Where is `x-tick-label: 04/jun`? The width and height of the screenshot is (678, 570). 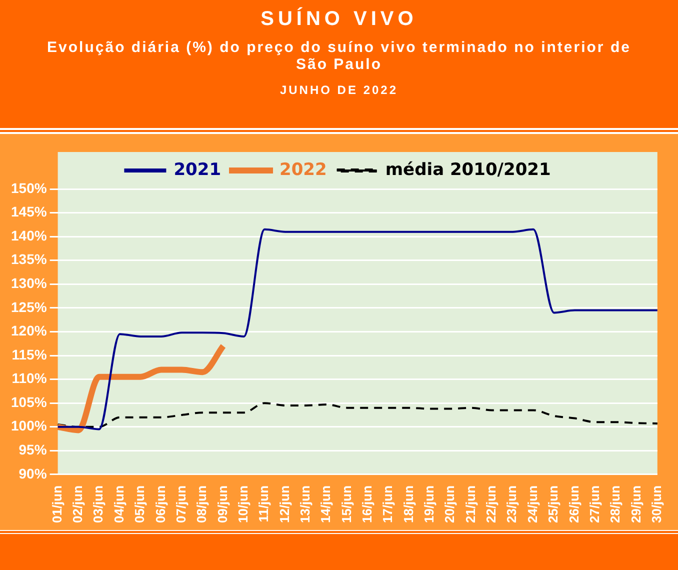 x-tick-label: 04/jun is located at coordinates (118, 504).